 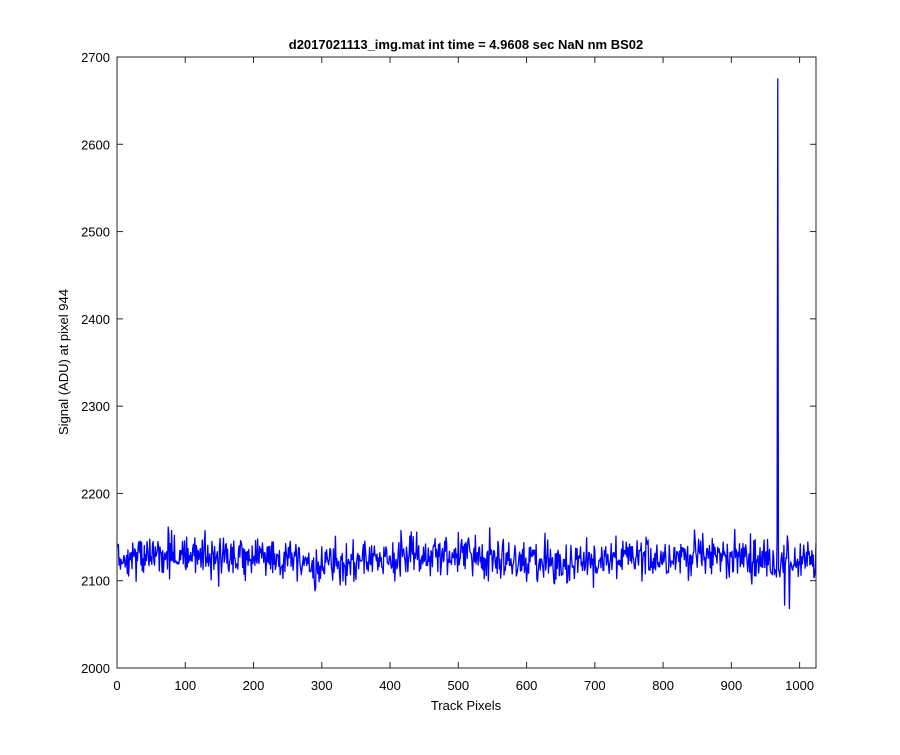 What do you see at coordinates (390, 685) in the screenshot?
I see `x-tick-label: 400` at bounding box center [390, 685].